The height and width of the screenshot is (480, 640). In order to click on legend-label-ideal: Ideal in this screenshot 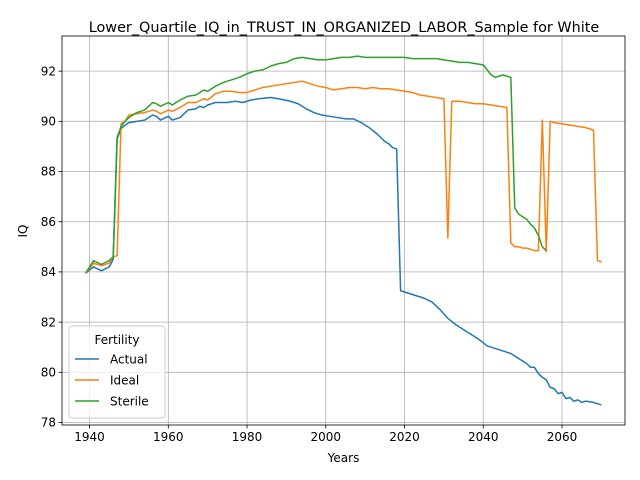, I will do `click(124, 380)`.